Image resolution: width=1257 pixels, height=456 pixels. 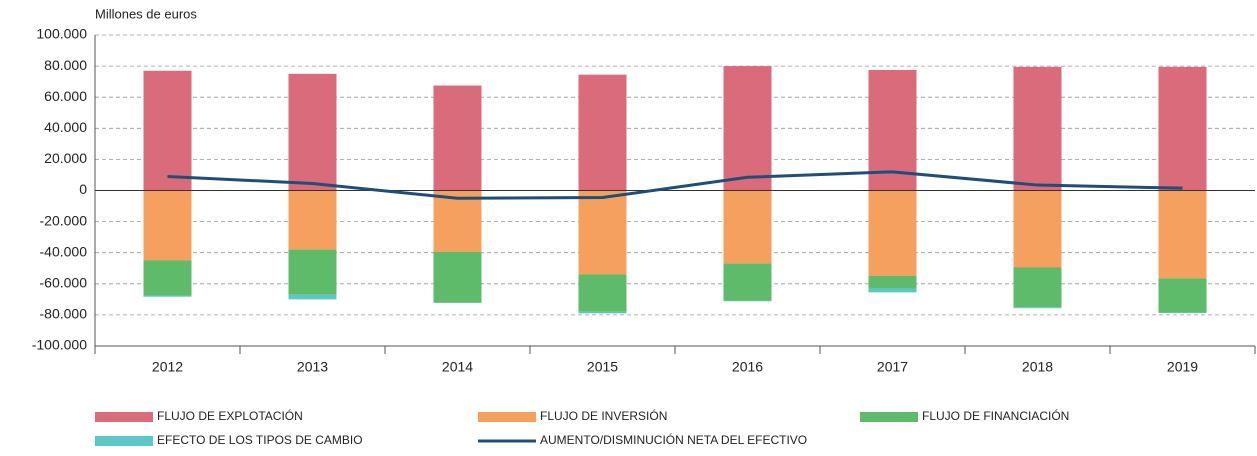 I want to click on y-tick-label: 100.000, so click(x=61, y=34).